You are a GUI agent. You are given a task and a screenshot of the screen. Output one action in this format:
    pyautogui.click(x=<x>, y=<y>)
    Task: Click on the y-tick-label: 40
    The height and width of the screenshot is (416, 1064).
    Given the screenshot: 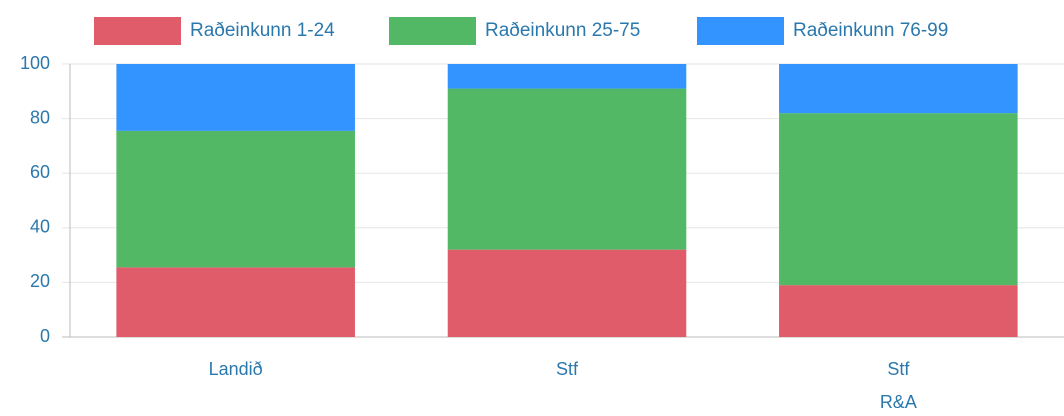 What is the action you would take?
    pyautogui.click(x=40, y=227)
    